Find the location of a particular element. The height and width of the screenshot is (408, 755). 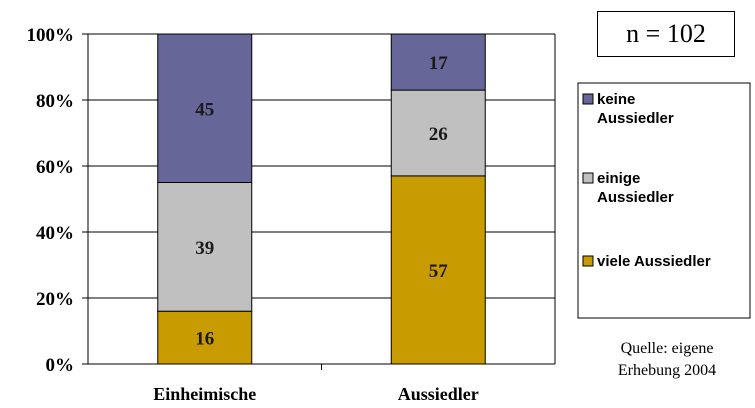

category-label: Einheimische is located at coordinates (204, 394).